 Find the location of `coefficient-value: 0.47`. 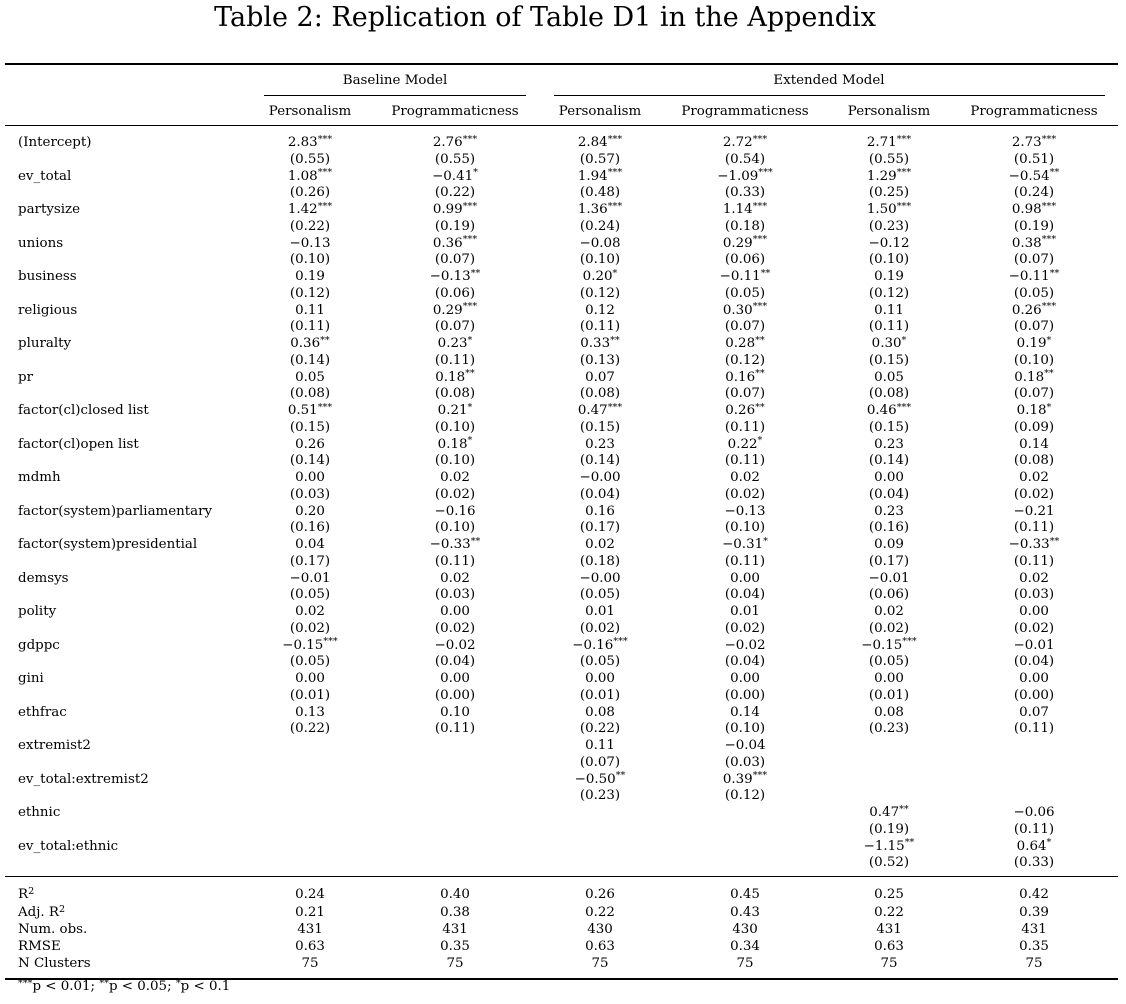

coefficient-value: 0.47 is located at coordinates (884, 812).